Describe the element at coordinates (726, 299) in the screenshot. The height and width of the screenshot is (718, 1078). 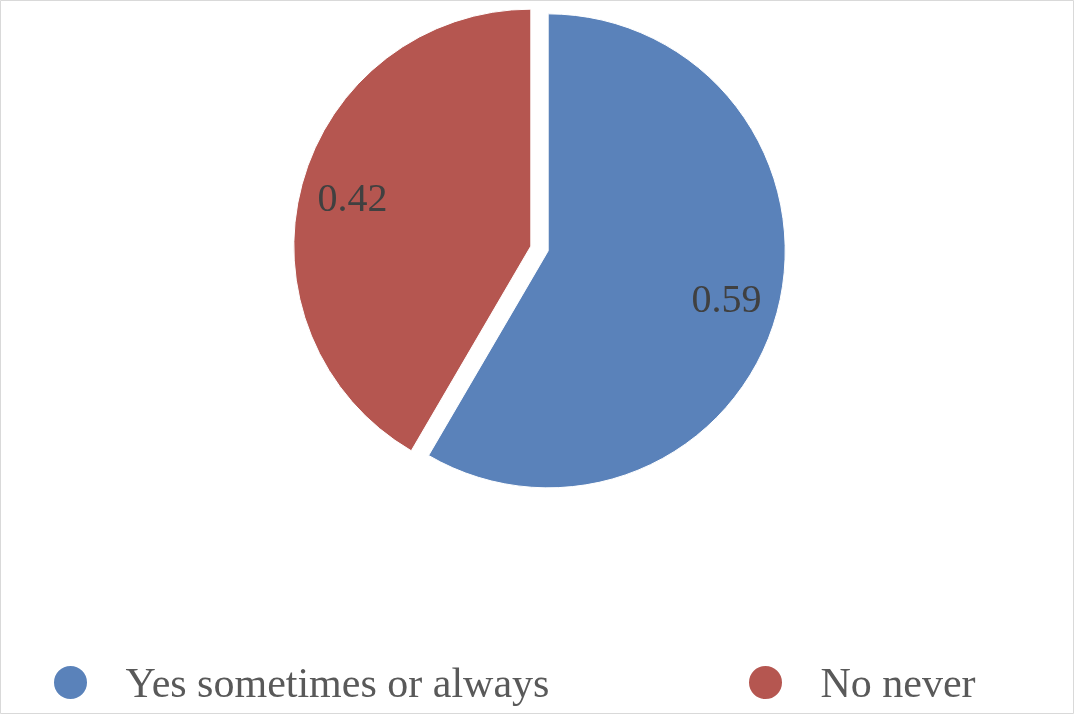
I see `data-label: 0.59` at that location.